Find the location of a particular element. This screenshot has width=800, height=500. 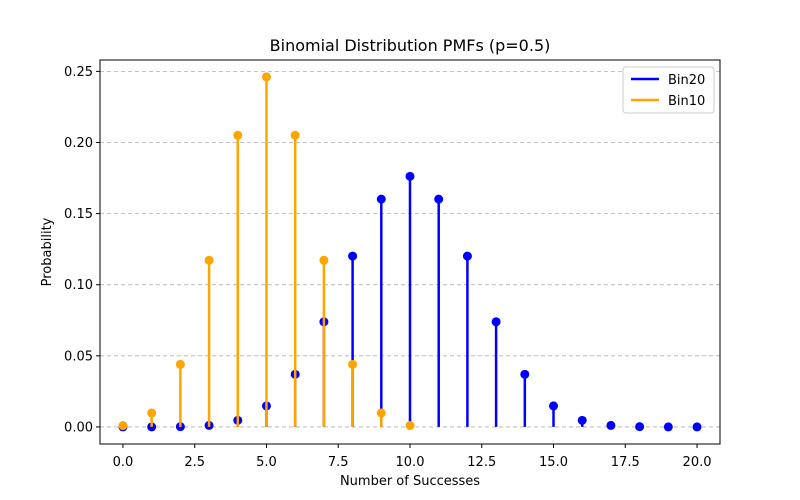

x-tick-label: 10.0 is located at coordinates (410, 462).